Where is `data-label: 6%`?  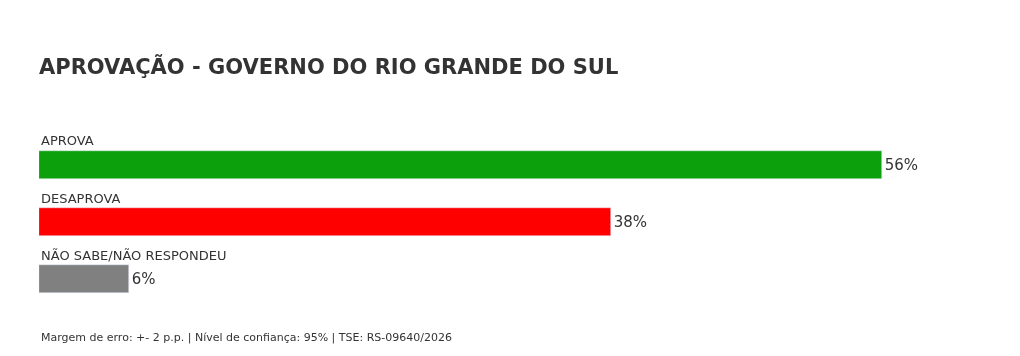
data-label: 6% is located at coordinates (143, 278).